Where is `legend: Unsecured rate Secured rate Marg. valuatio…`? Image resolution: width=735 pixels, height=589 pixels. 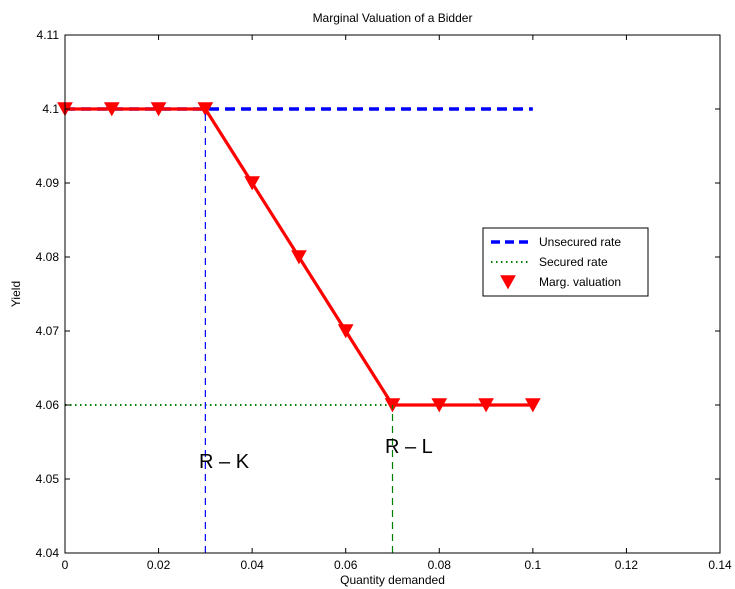 legend: Unsecured rate Secured rate Marg. valuatio… is located at coordinates (565, 262).